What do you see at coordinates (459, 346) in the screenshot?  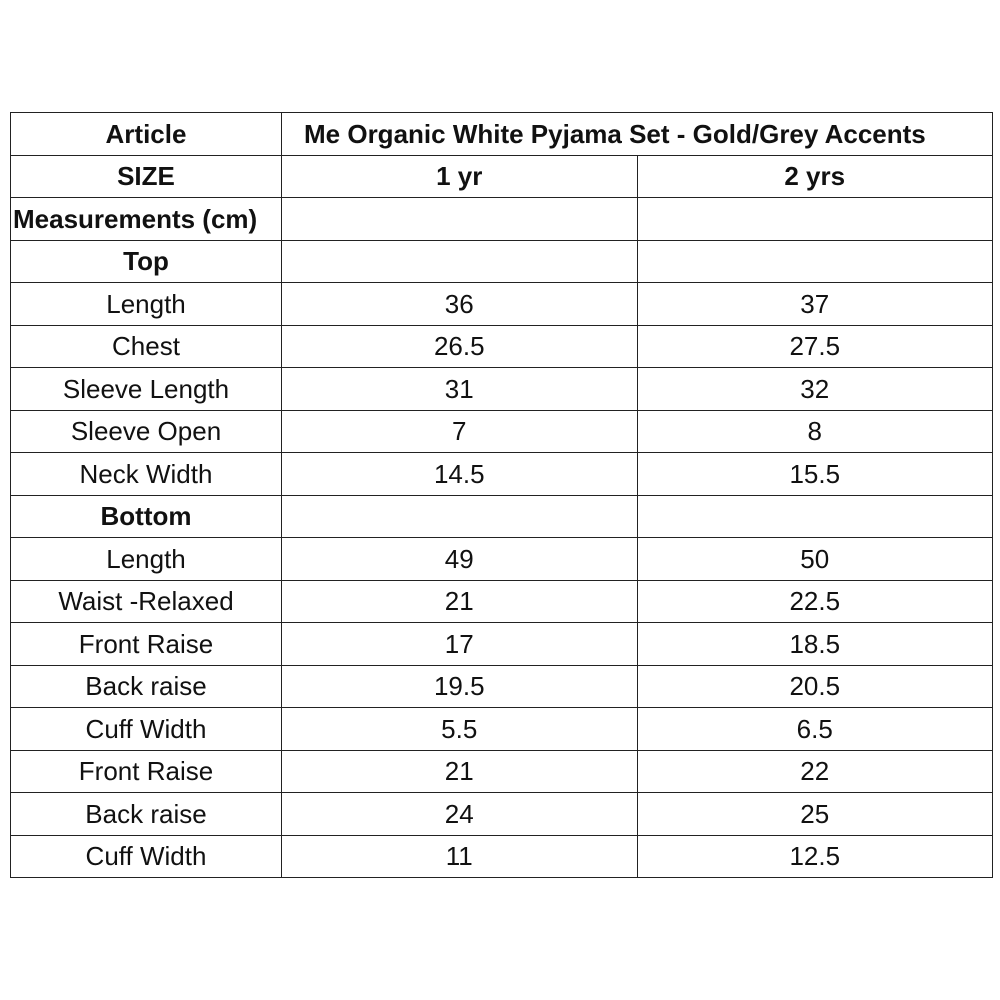 I see `value-1yr: 26.5` at bounding box center [459, 346].